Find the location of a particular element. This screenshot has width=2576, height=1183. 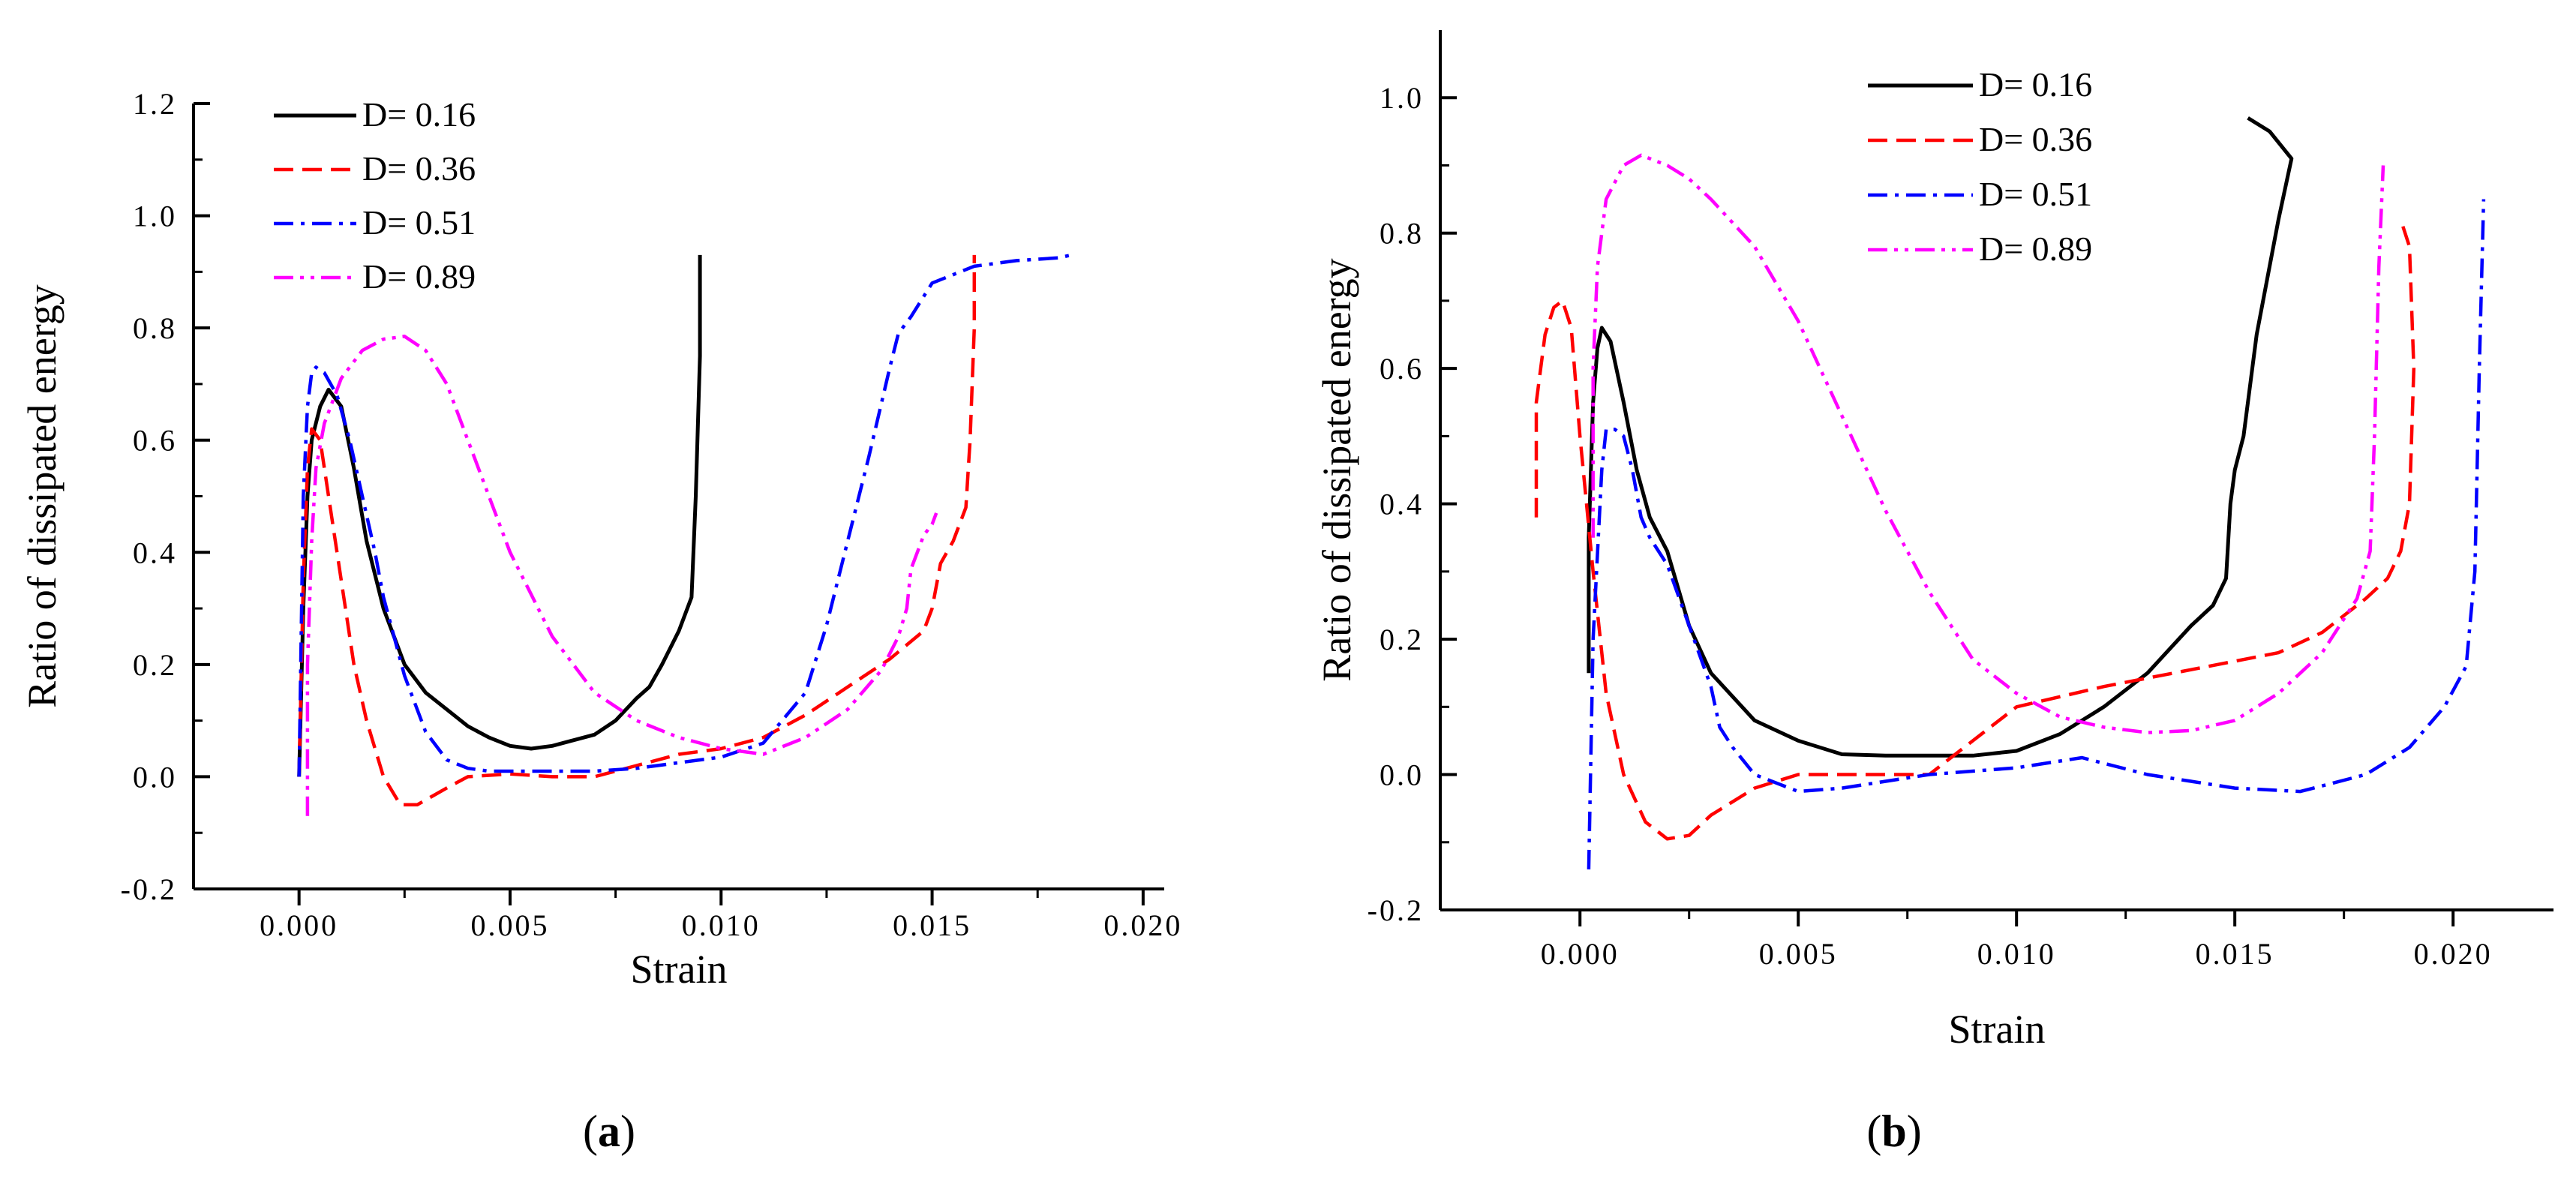

panel-a-label: (a) is located at coordinates (609, 1131).